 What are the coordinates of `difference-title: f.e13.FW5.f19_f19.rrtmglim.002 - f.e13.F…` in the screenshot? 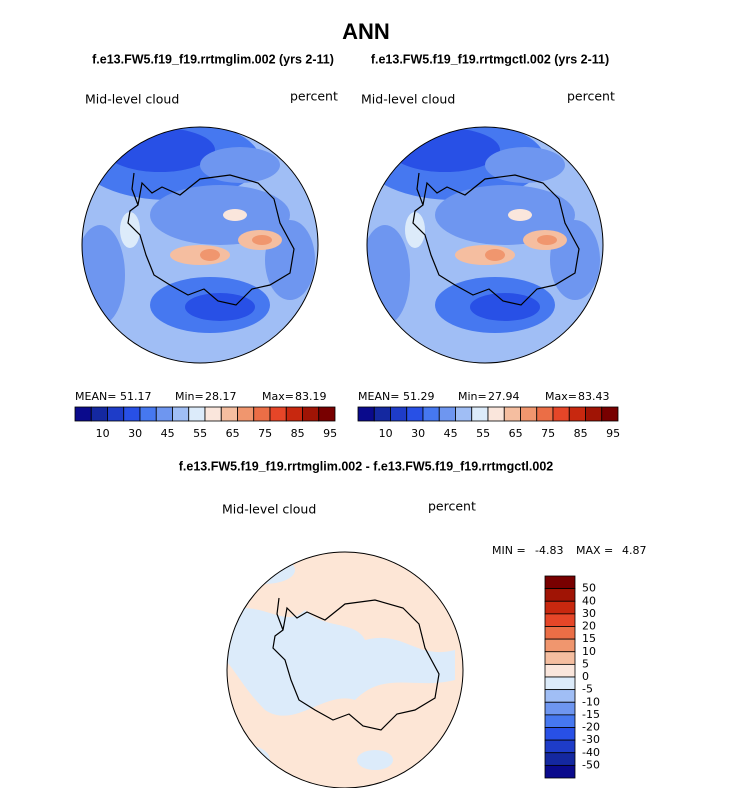 It's located at (366, 466).